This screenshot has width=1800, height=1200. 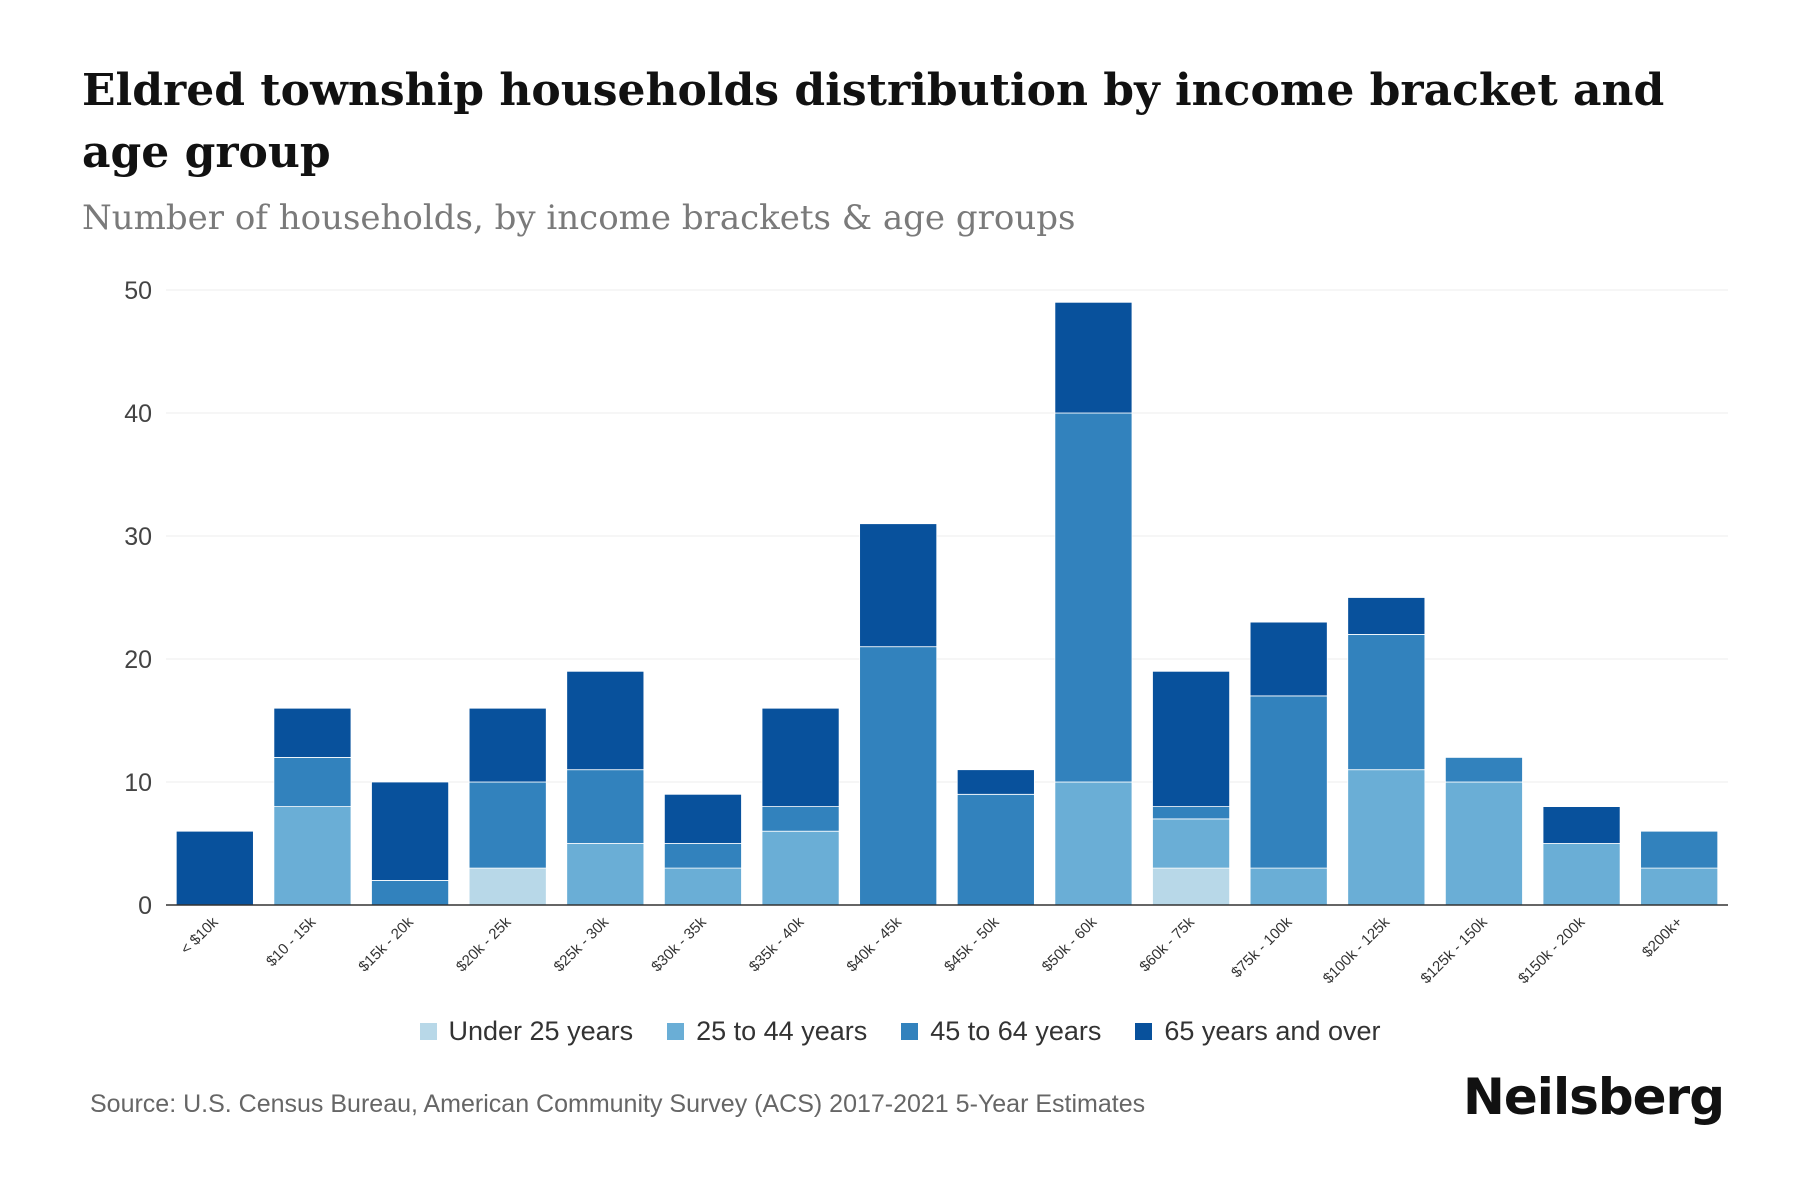 What do you see at coordinates (1357, 950) in the screenshot?
I see `x-tick-label: $100k - 125k` at bounding box center [1357, 950].